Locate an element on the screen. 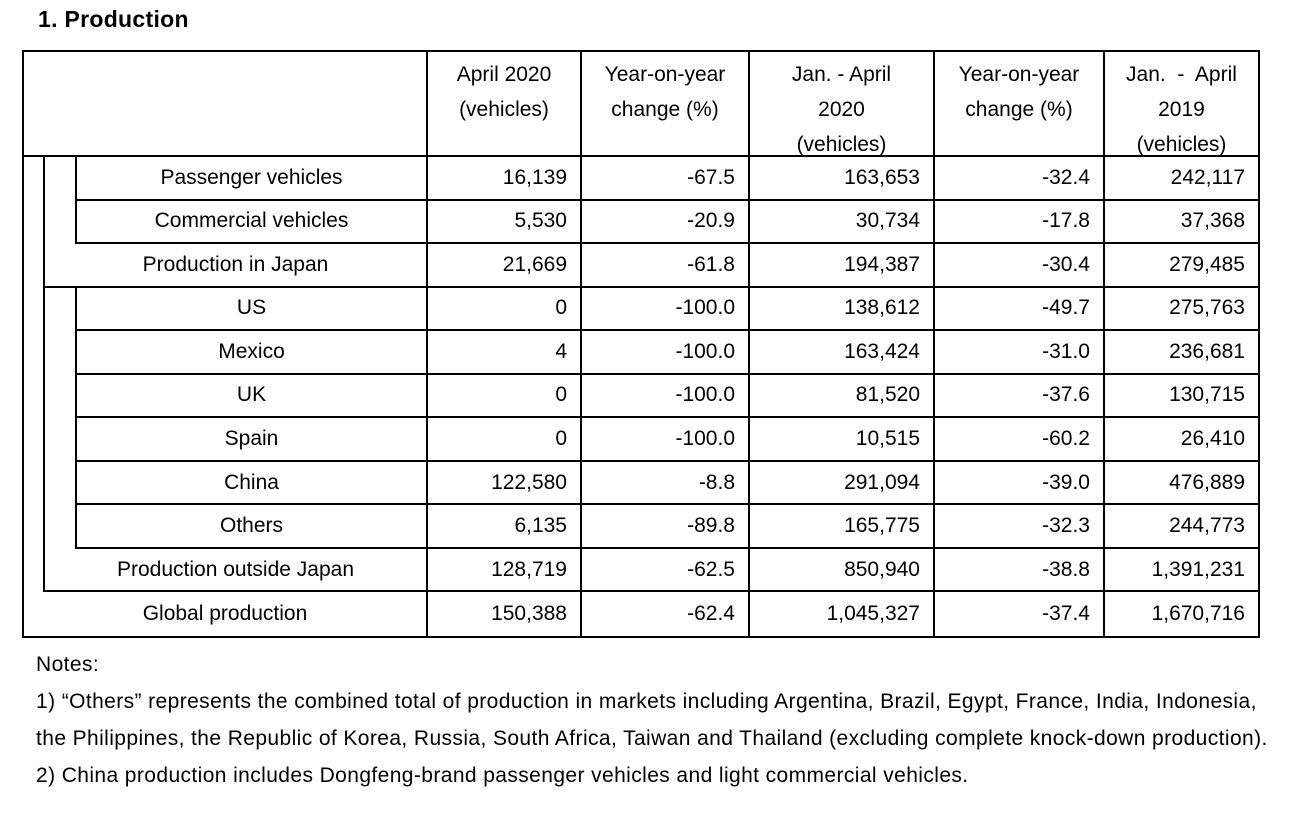 This screenshot has width=1298, height=816. value-cell: 1,045,327 is located at coordinates (842, 614).